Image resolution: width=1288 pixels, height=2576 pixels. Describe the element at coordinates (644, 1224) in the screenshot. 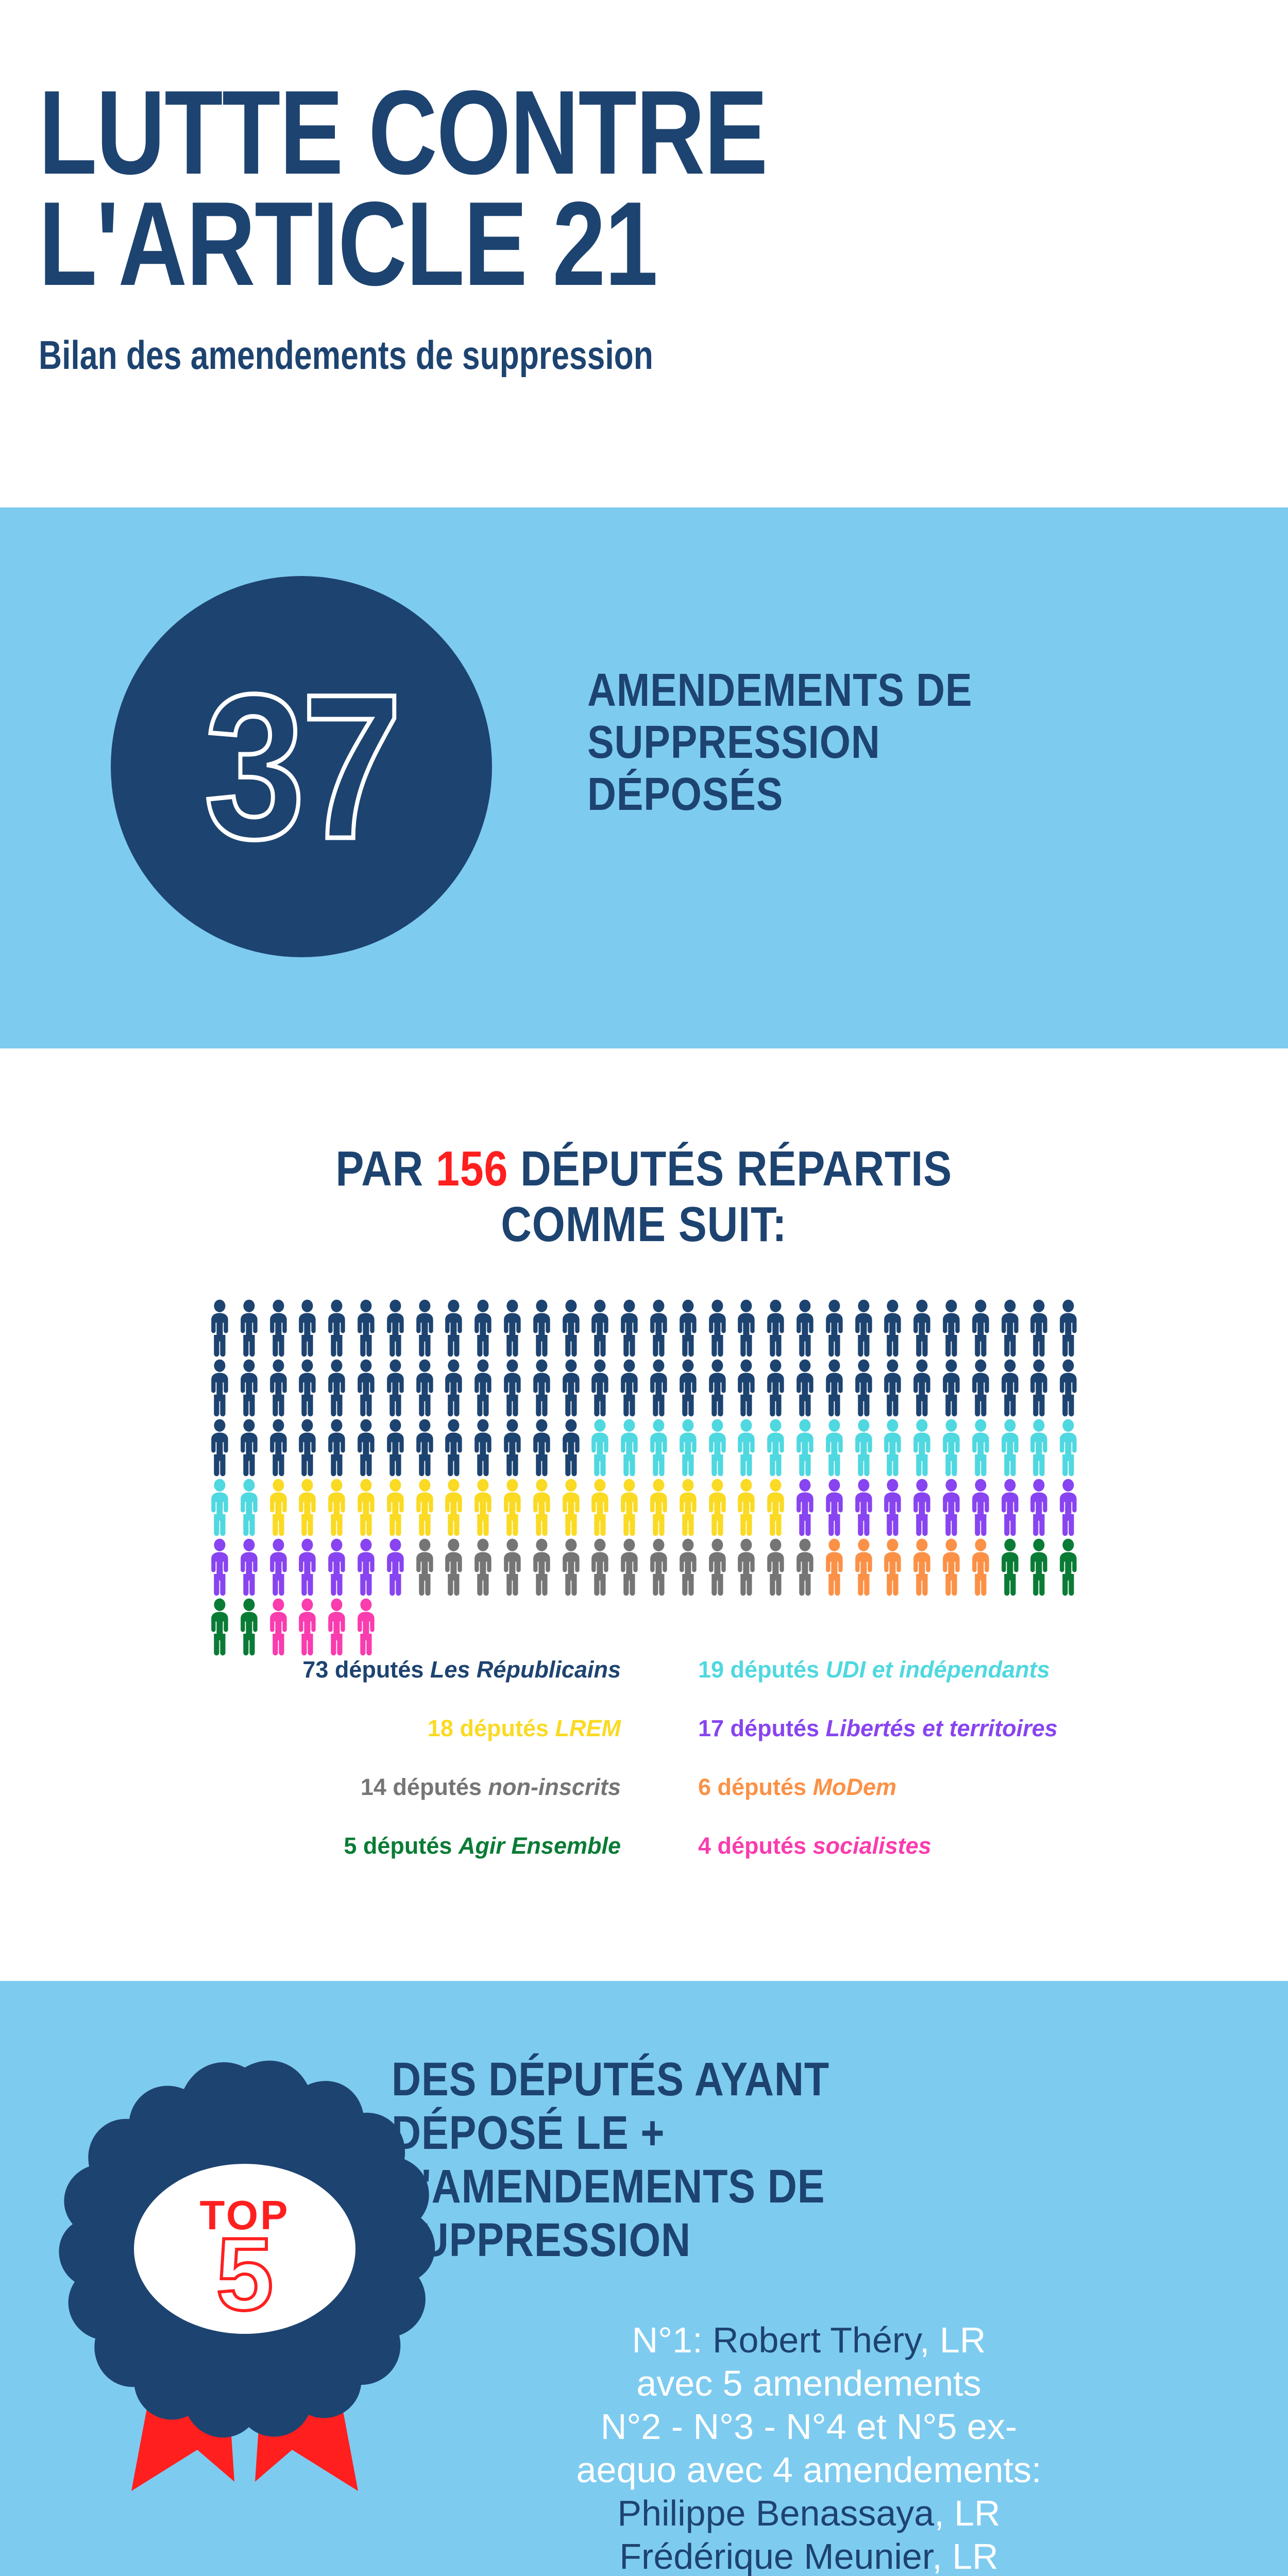

I see `heading-line2: COMME SUIT:` at that location.